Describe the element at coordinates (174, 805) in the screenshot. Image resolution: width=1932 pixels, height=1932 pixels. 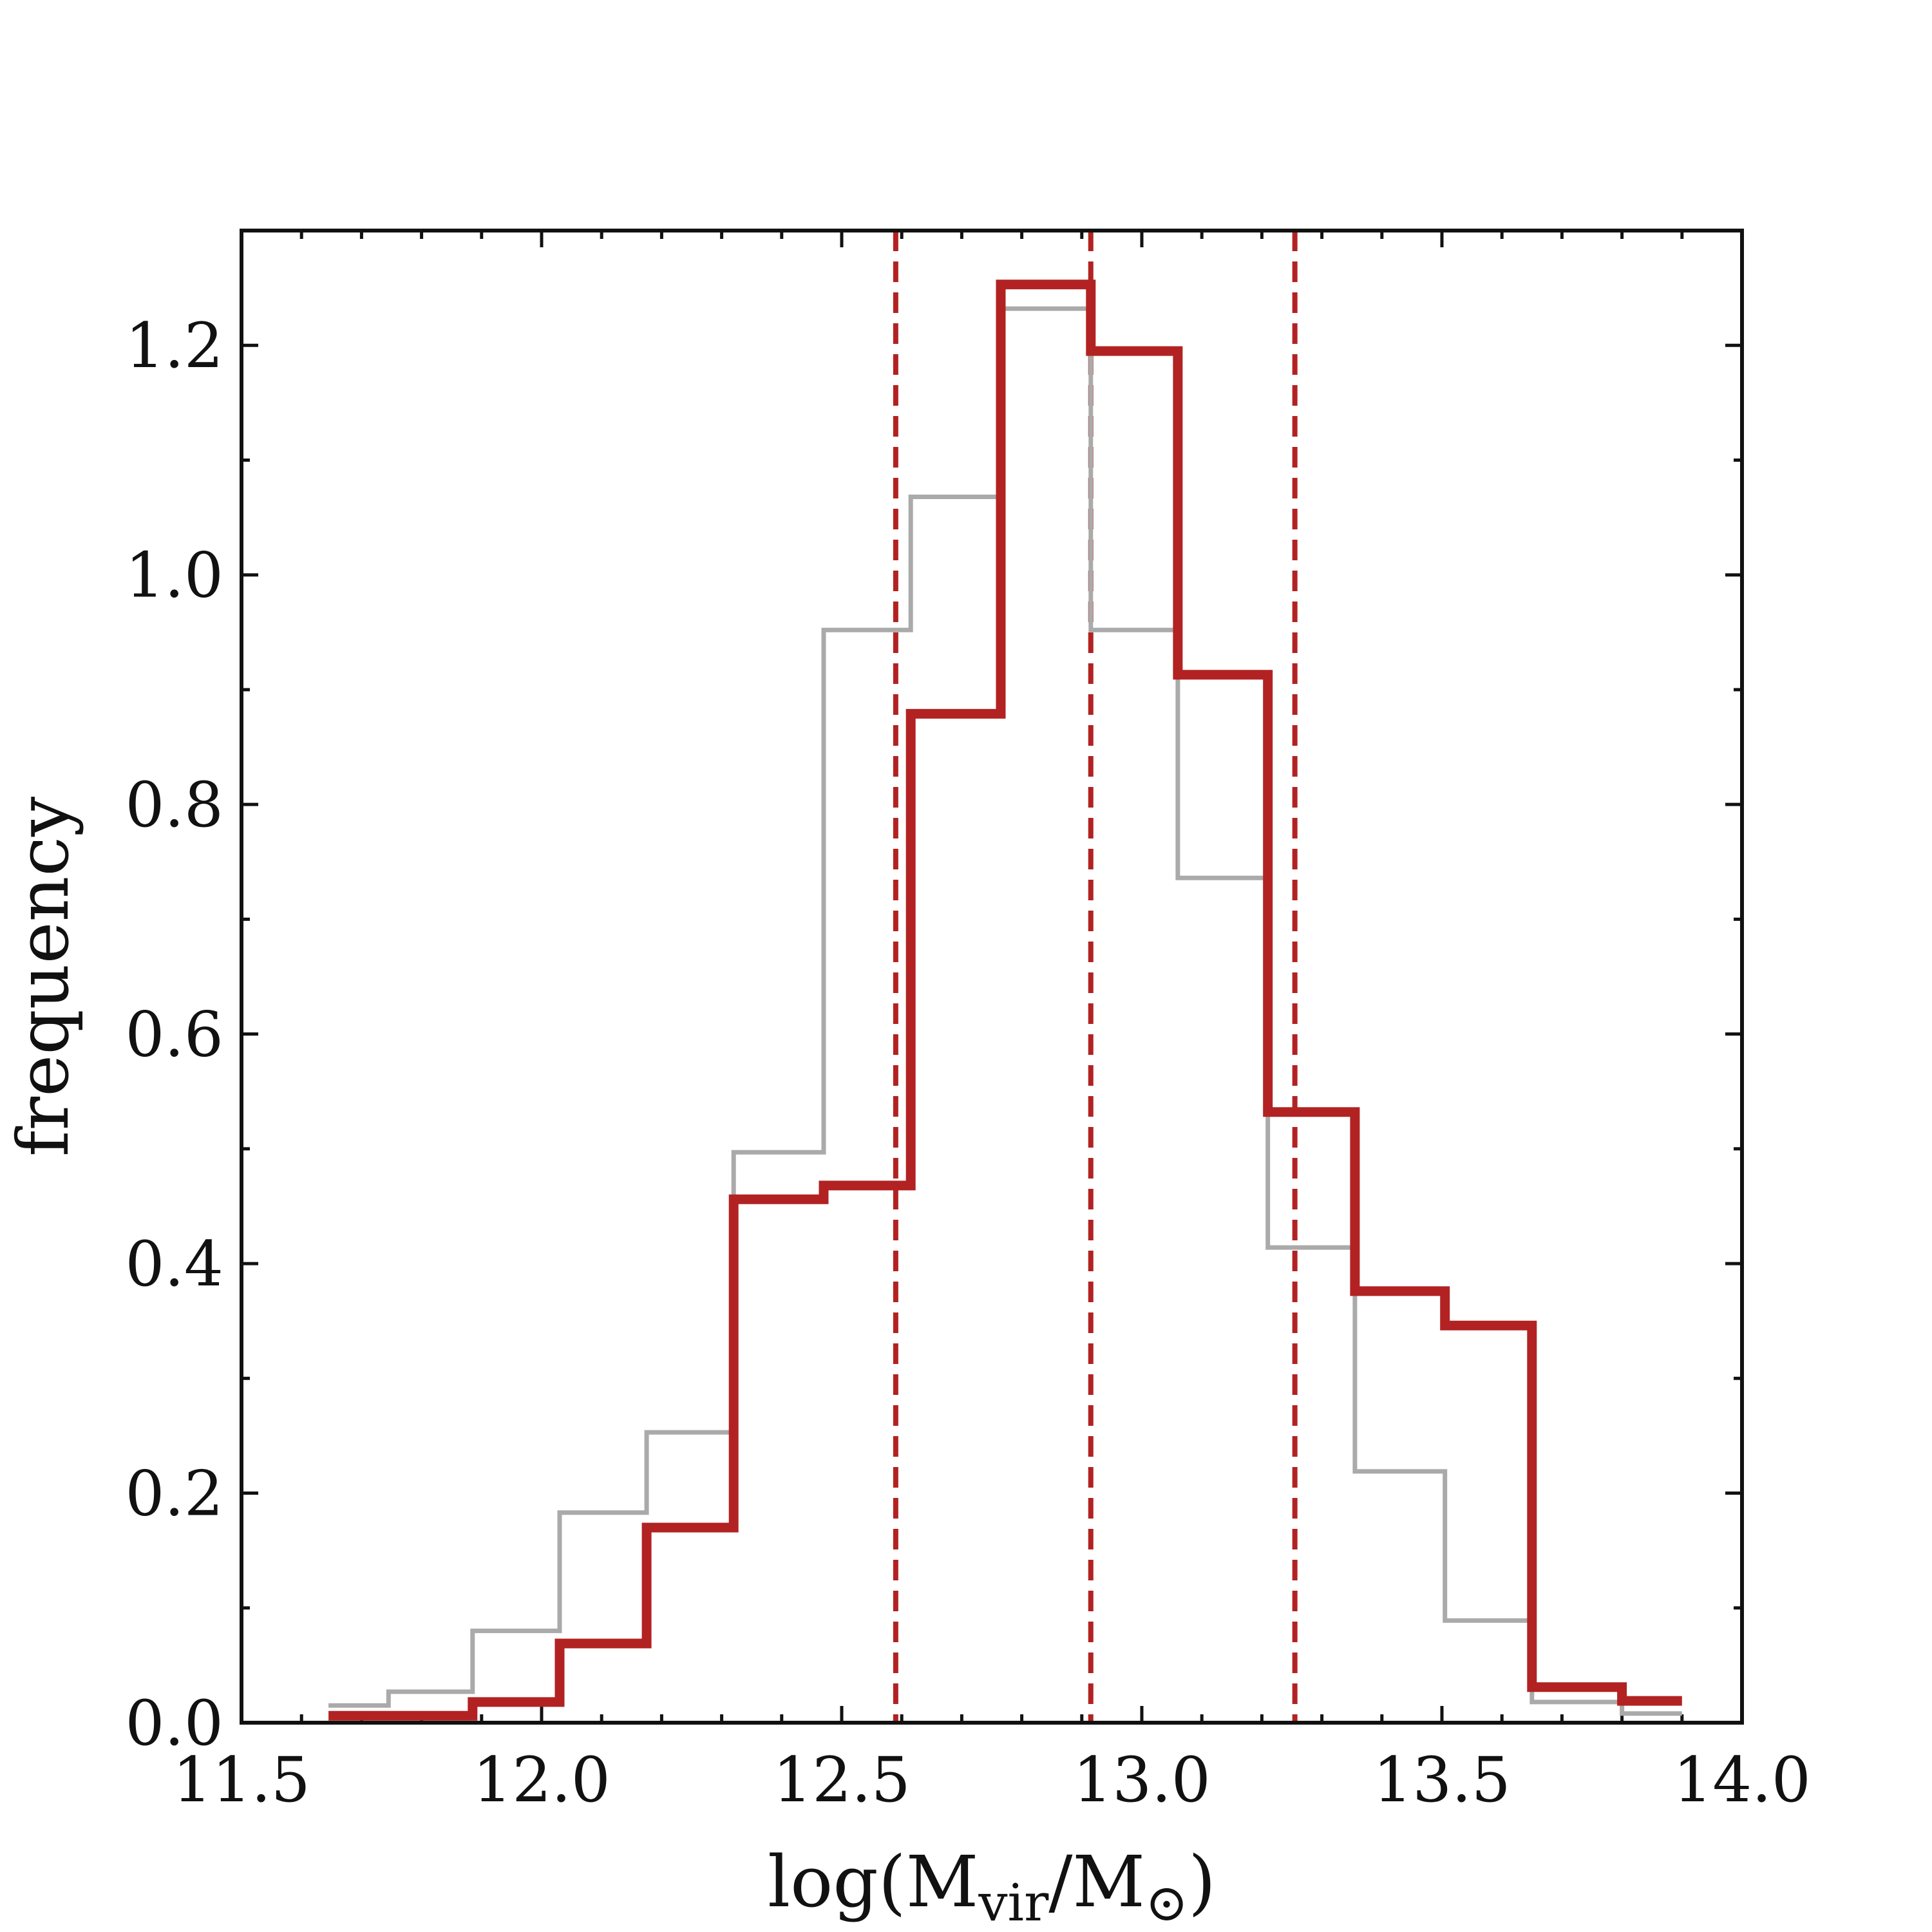
I see `y-tick-label: 0.8` at that location.